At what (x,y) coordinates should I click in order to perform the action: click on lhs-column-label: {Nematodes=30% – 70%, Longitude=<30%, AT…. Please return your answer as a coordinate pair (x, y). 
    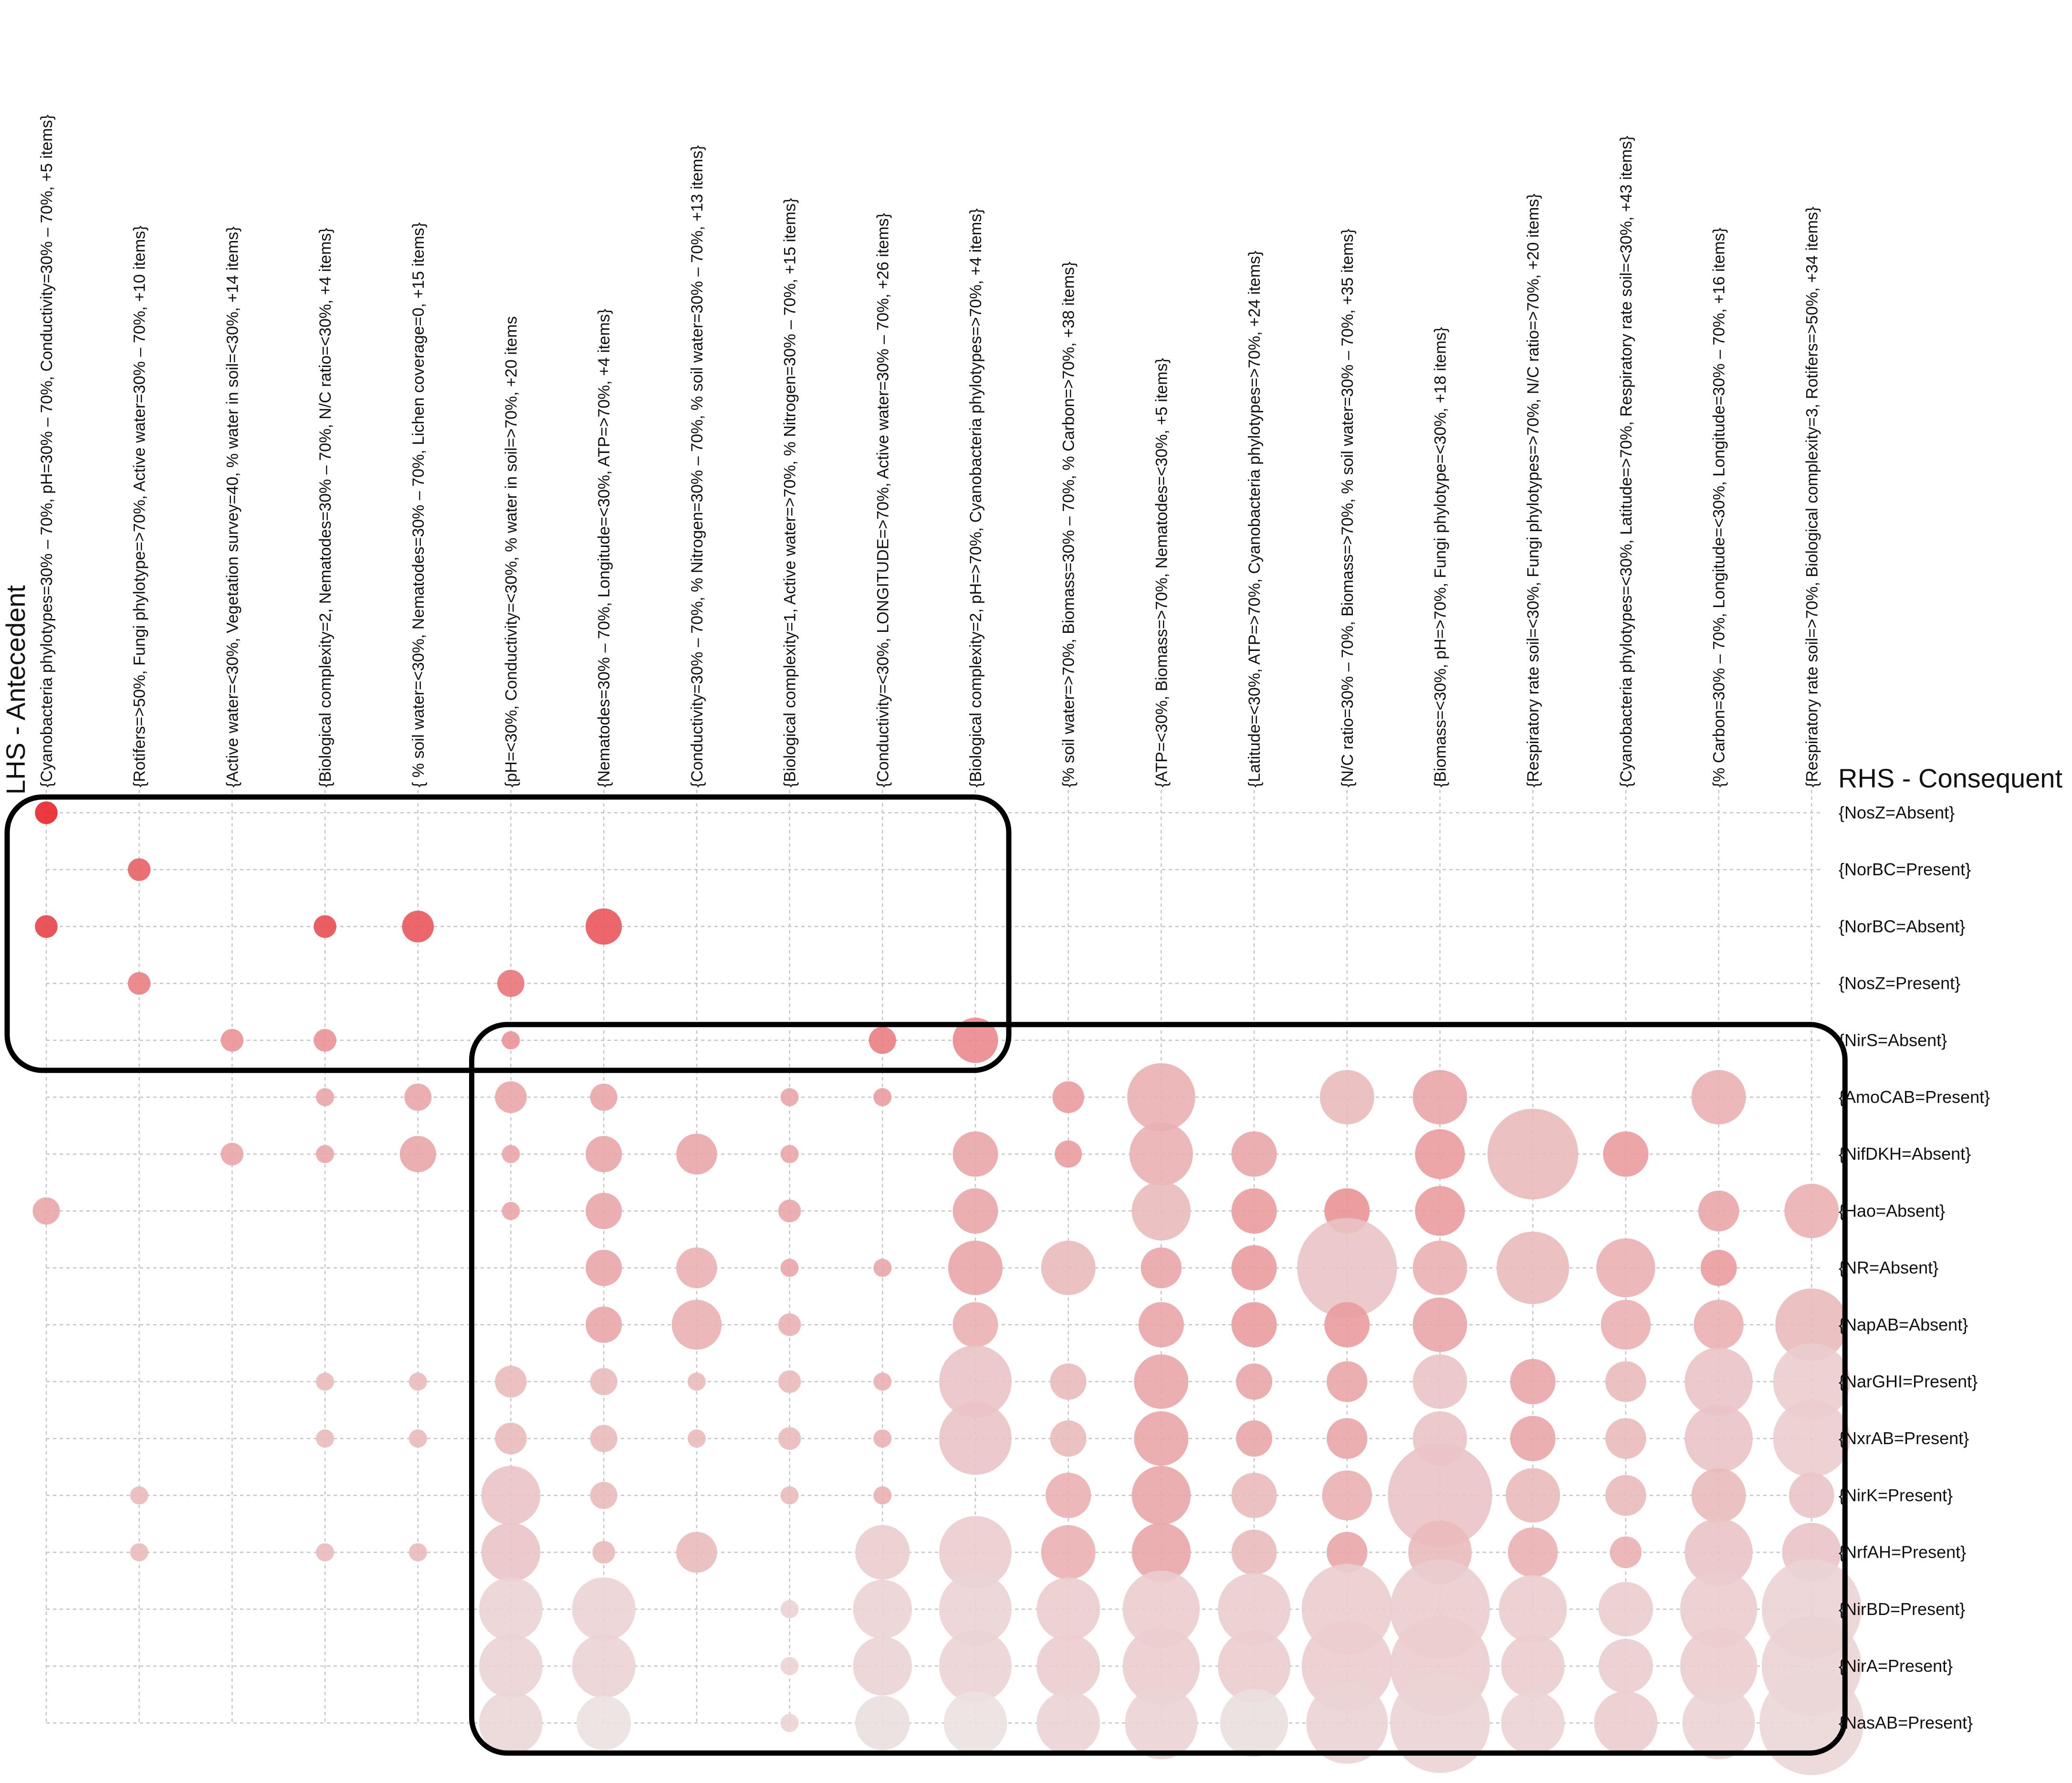
    Looking at the image, I should click on (604, 548).